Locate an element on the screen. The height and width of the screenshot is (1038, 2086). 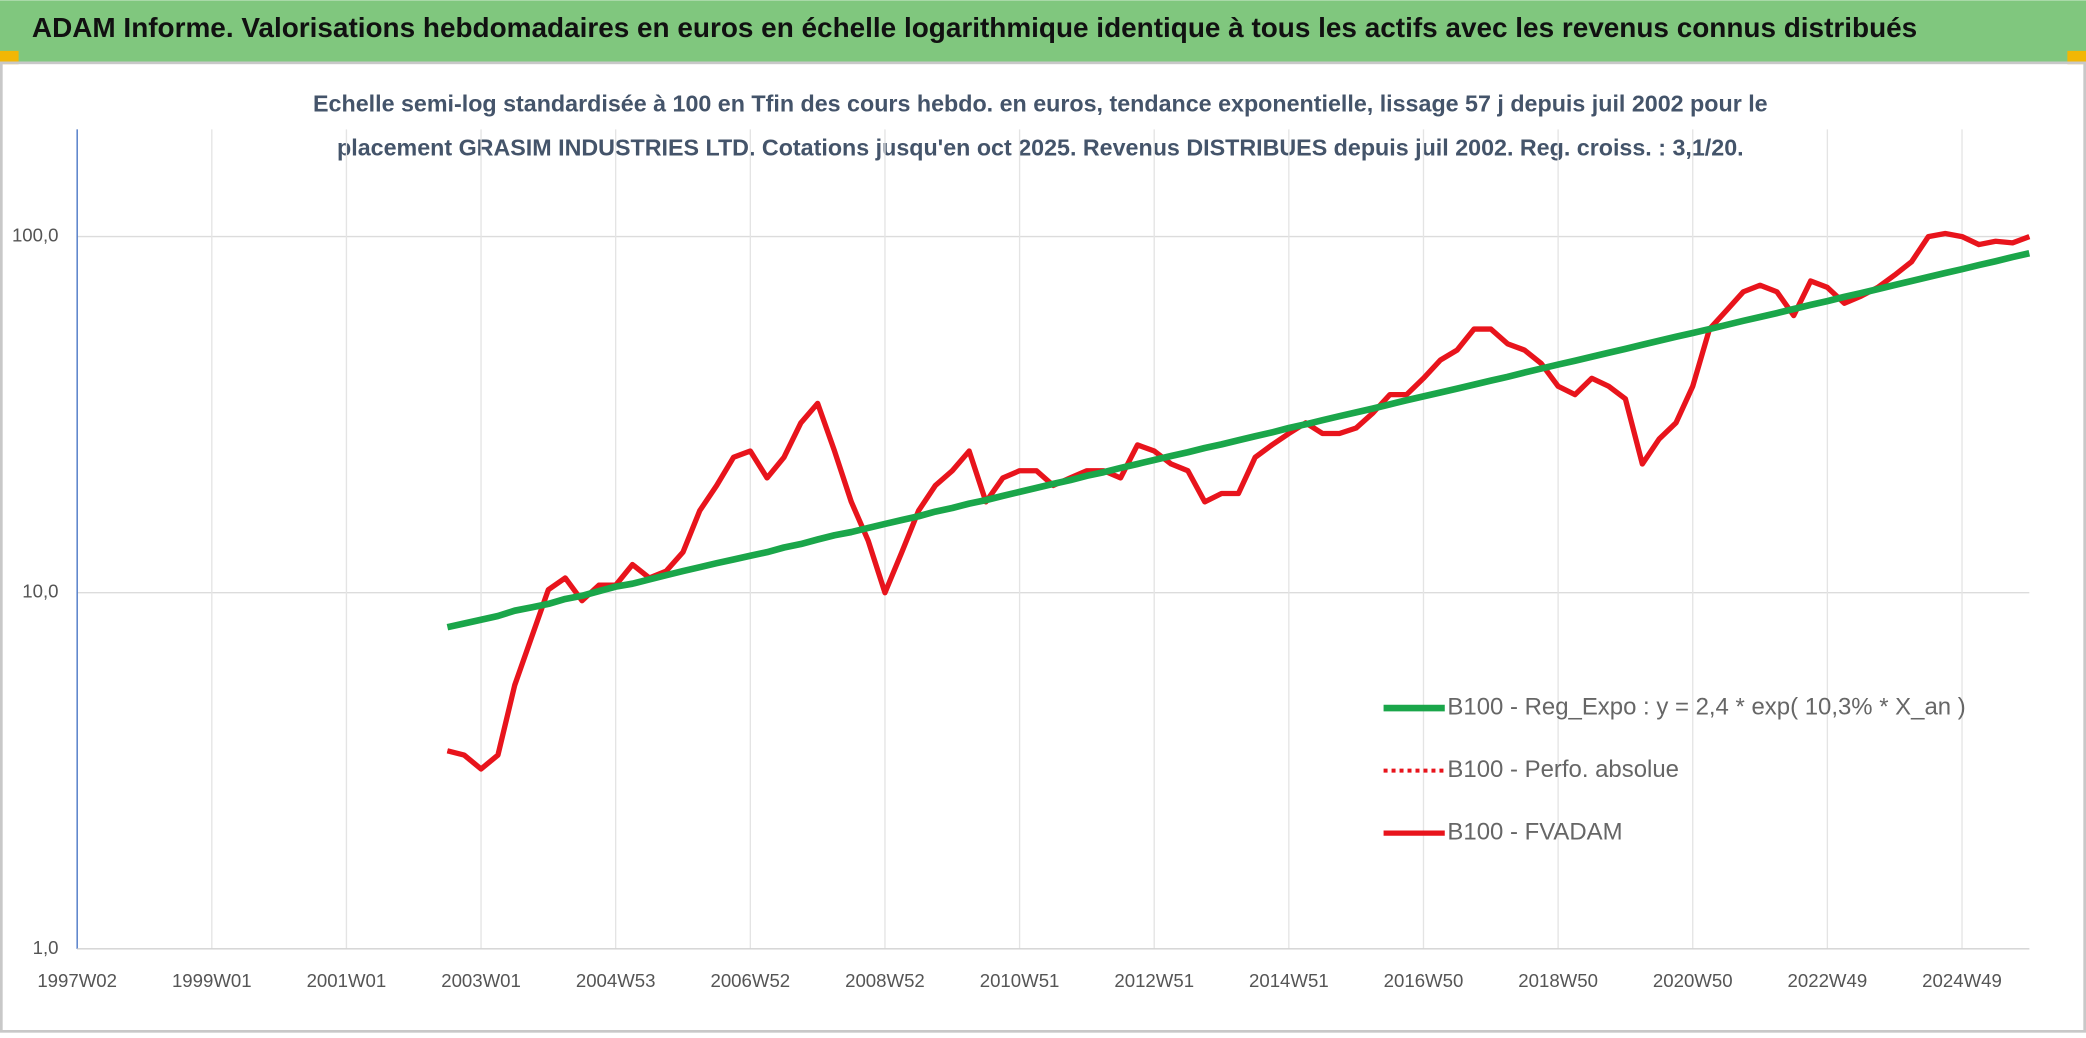
legend-label: B100 - Perfo. absolue is located at coordinates (1563, 769).